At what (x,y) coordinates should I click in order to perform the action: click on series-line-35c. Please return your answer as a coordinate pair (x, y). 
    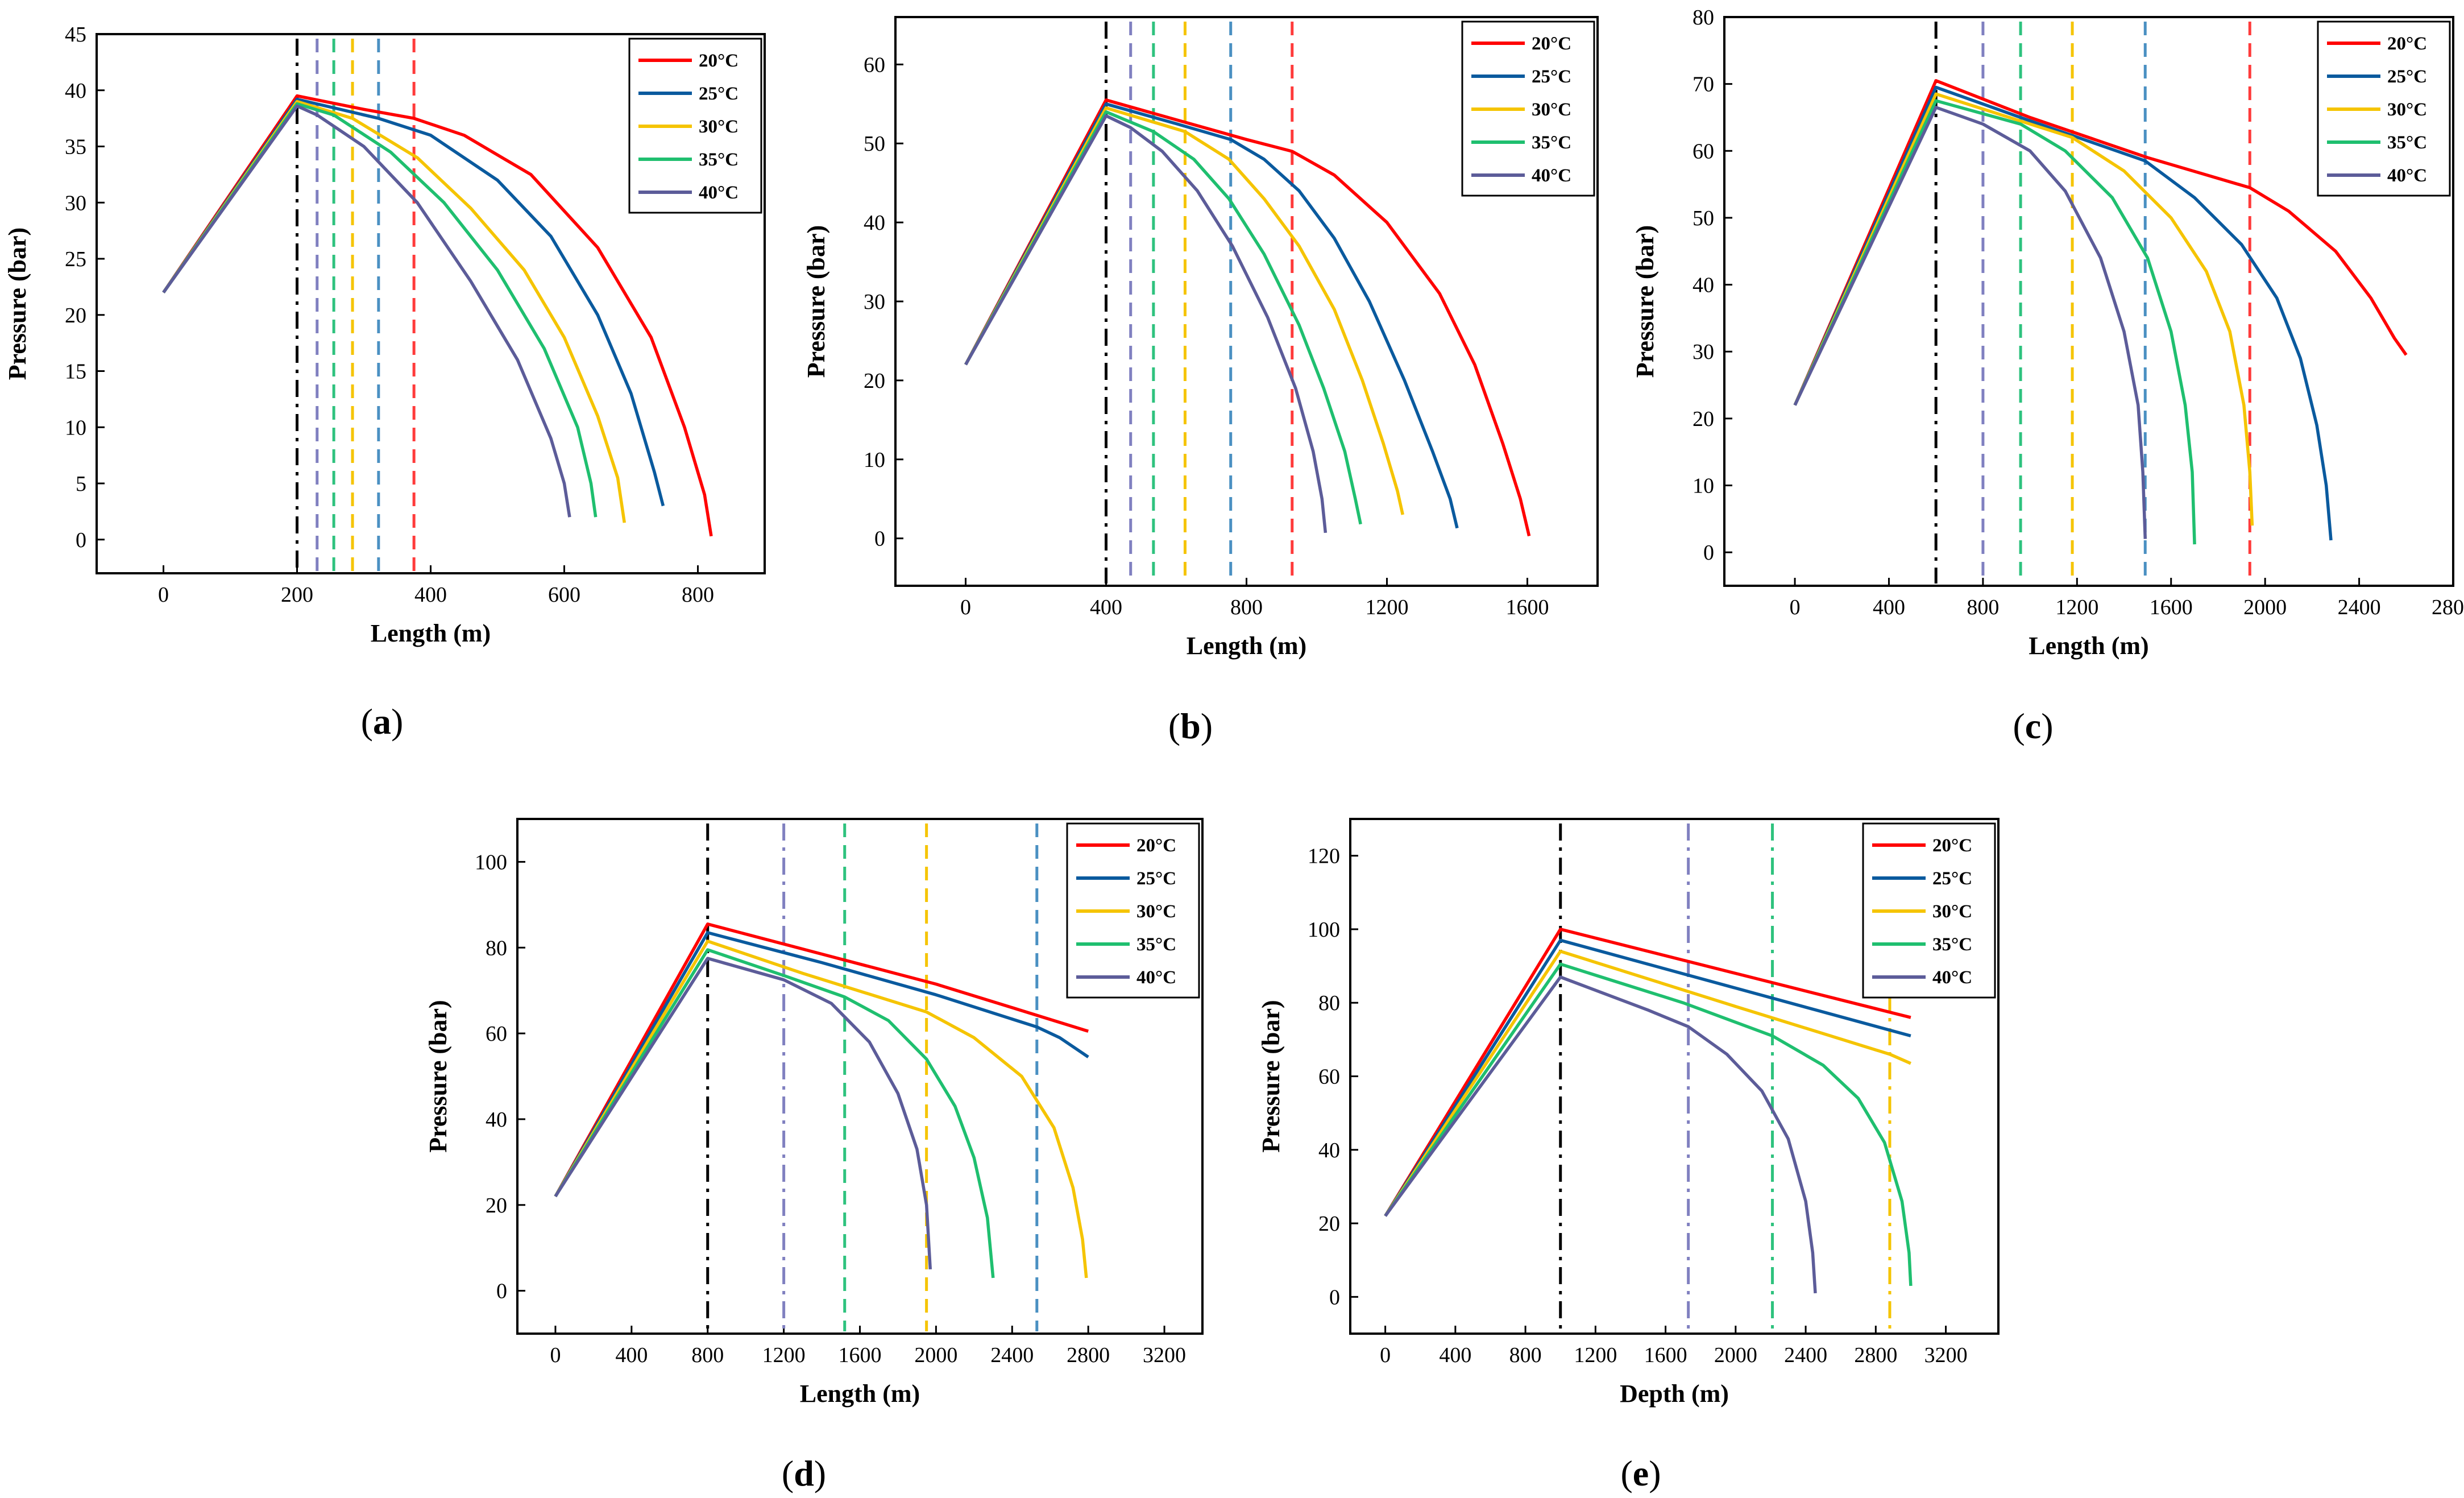
    Looking at the image, I should click on (1648, 1124).